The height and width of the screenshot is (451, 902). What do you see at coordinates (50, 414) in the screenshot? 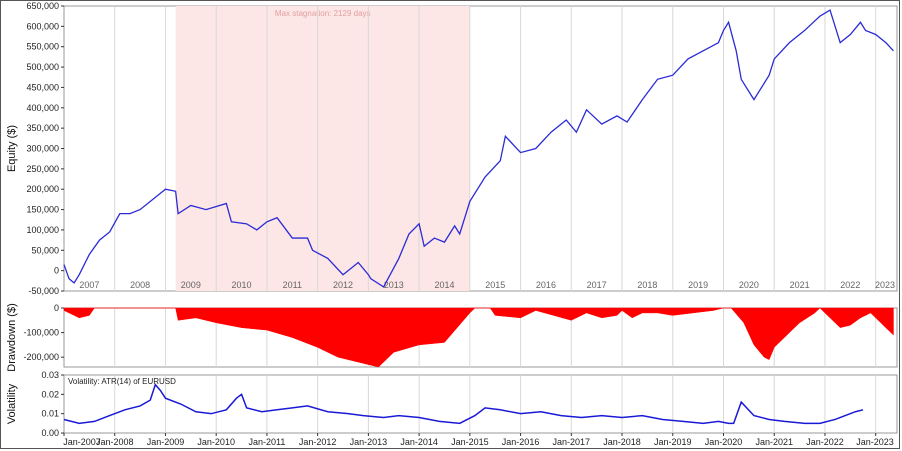
I see `volatility-y-tick-label: 0.01` at bounding box center [50, 414].